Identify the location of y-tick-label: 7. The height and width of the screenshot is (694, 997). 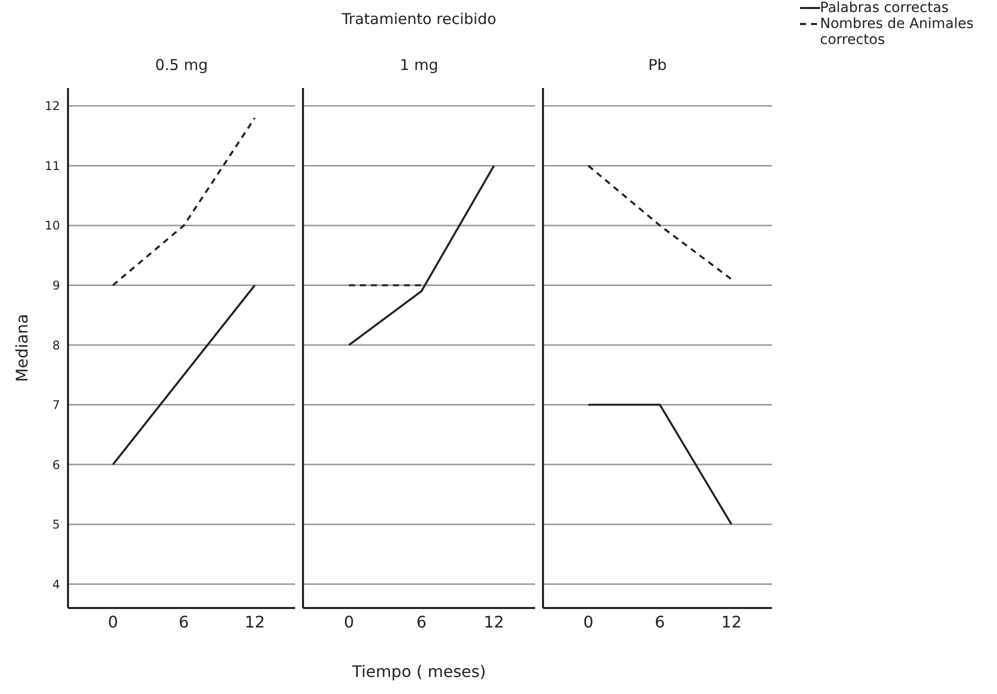
(56, 405).